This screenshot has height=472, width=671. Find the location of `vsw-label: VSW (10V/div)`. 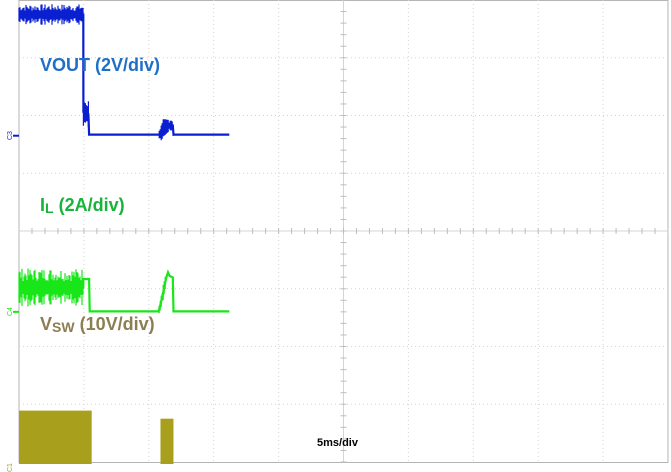

vsw-label: VSW (10V/div) is located at coordinates (97, 324).